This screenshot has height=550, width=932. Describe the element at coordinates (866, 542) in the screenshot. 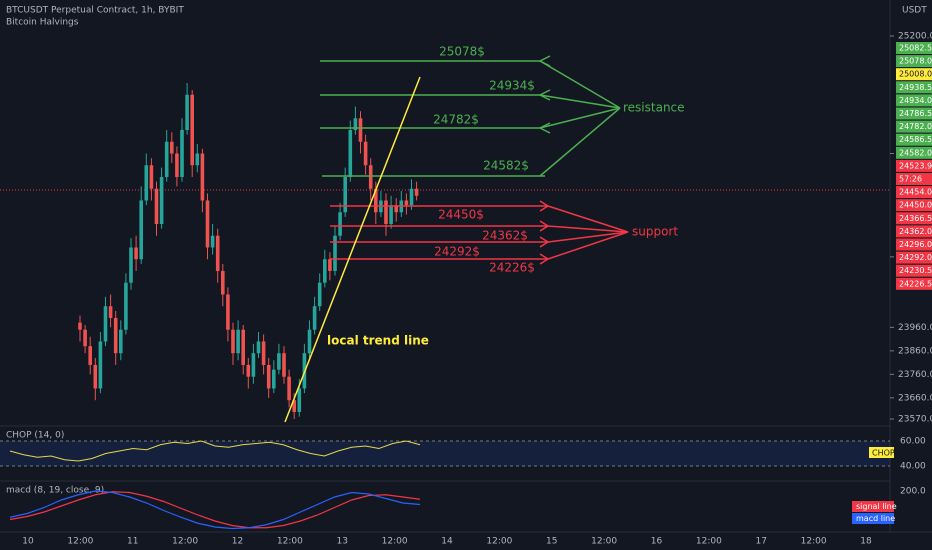

I see `x-tick-label: 18` at that location.